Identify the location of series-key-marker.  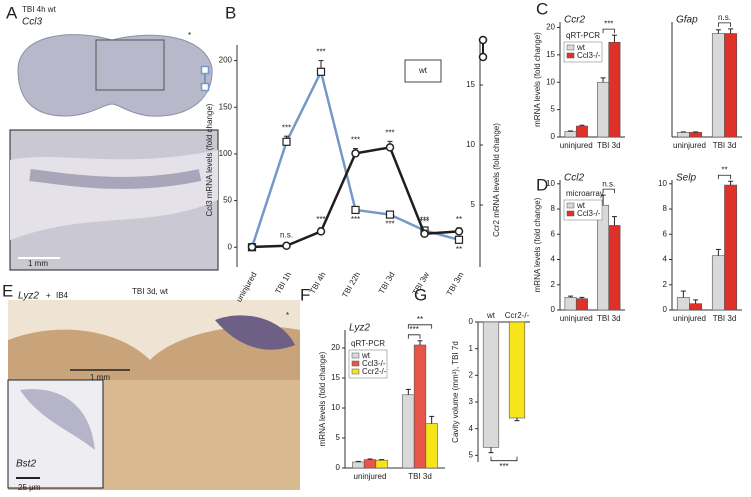
(205, 87).